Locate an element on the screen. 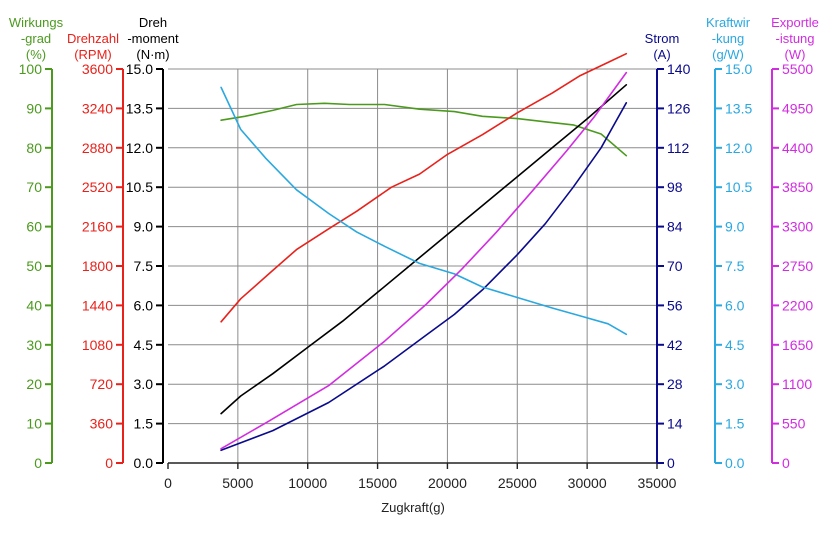  y-tick-label-exportleistung: 5500 is located at coordinates (797, 69).